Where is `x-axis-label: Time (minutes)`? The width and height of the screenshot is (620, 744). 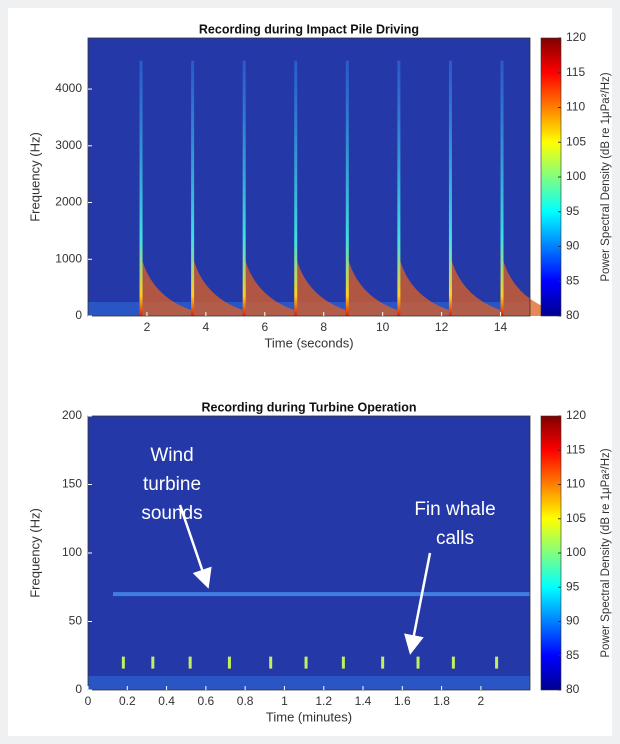
x-axis-label: Time (minutes) is located at coordinates (309, 716).